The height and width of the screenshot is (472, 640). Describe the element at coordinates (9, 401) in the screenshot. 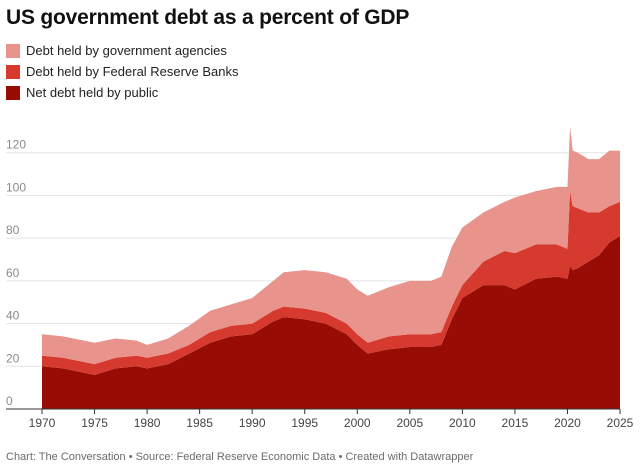

I see `y-tick-label-0: 0` at that location.